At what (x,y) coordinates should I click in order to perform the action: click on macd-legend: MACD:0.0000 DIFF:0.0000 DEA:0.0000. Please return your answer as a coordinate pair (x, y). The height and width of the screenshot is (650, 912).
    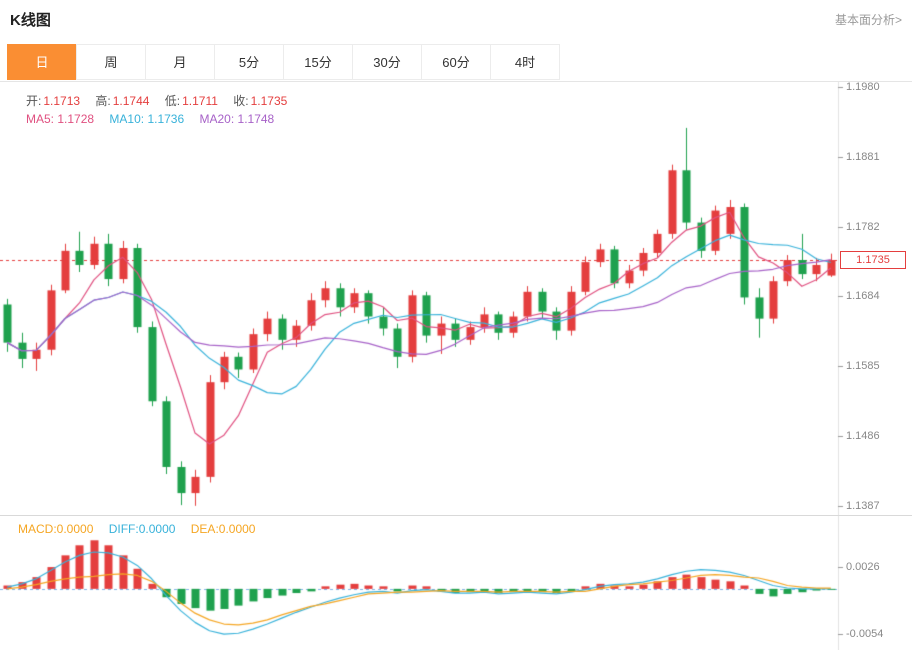
    Looking at the image, I should click on (142, 529).